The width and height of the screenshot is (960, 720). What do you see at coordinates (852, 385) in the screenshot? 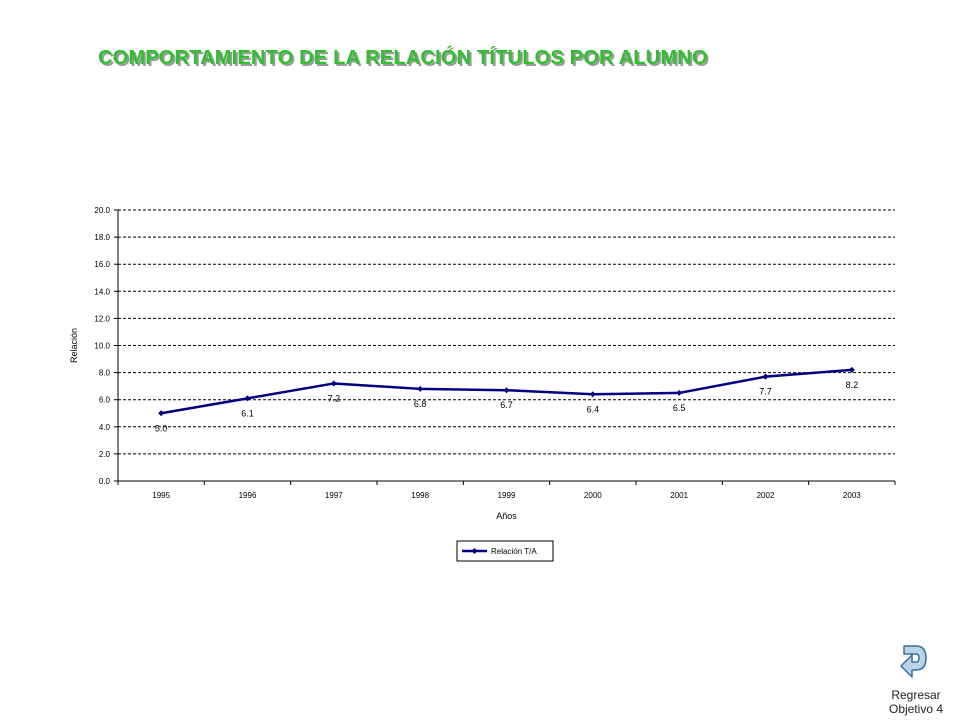
I see `data-label: 8.2` at bounding box center [852, 385].